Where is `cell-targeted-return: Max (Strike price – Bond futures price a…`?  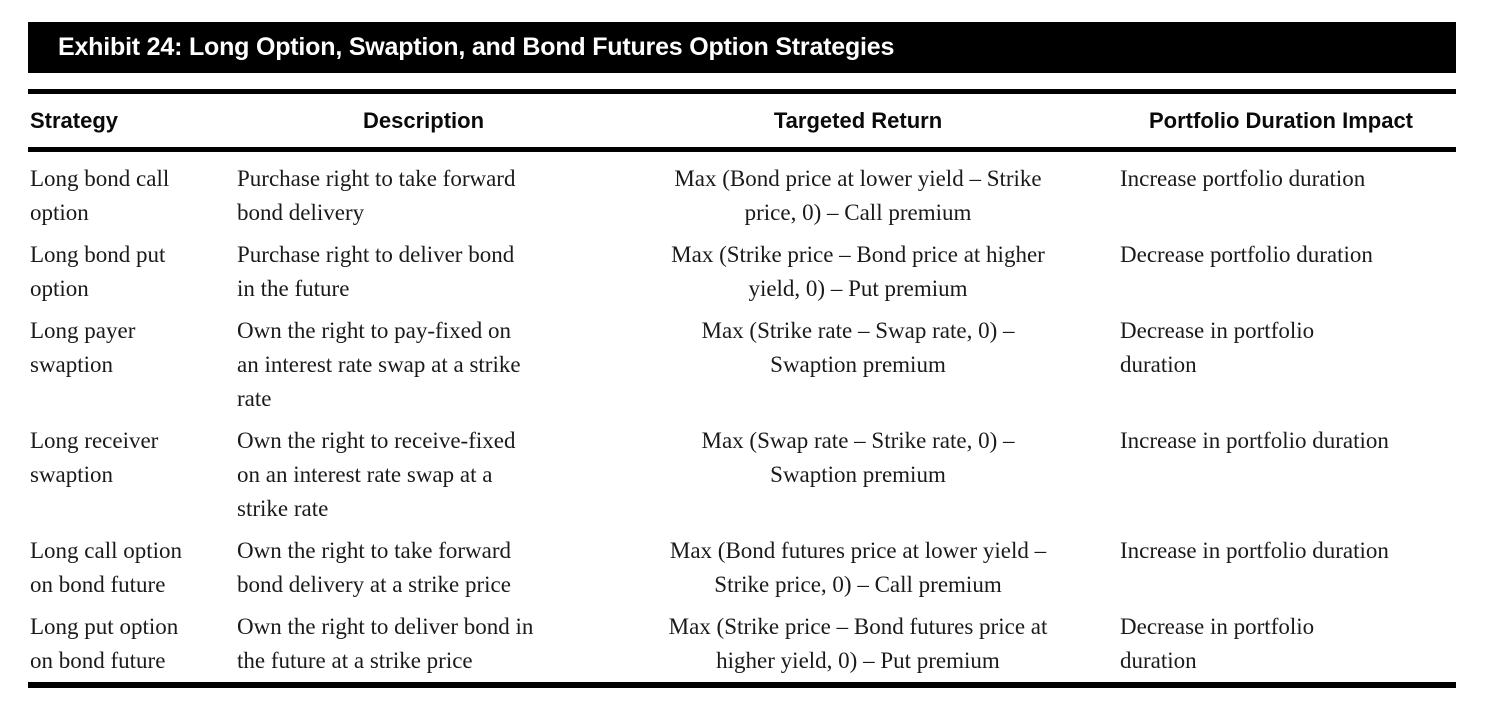
cell-targeted-return: Max (Strike price – Bond futures price a… is located at coordinates (858, 643).